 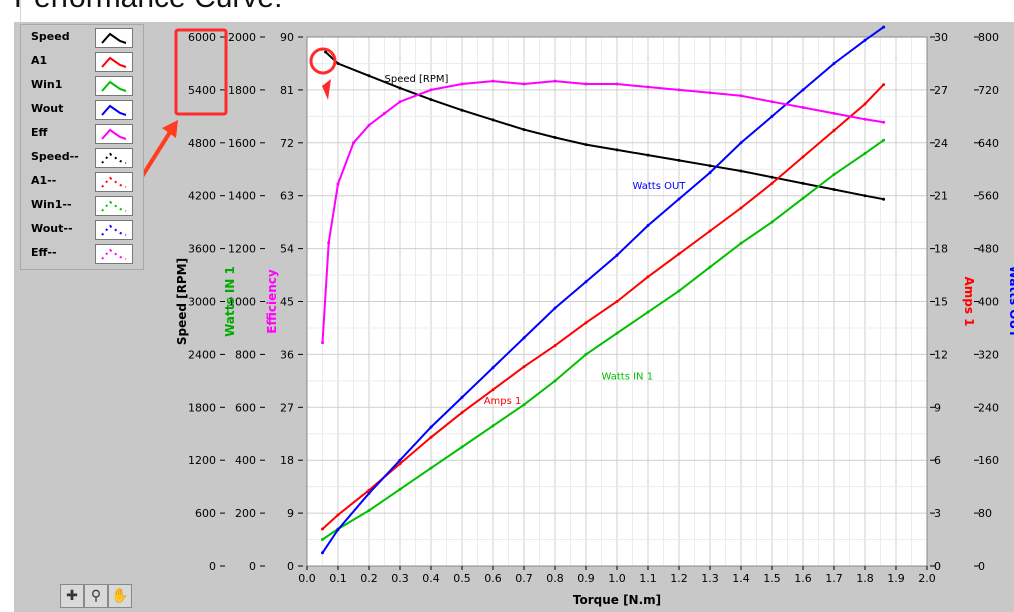 What do you see at coordinates (941, 37) in the screenshot?
I see `y-tick-label: 30` at bounding box center [941, 37].